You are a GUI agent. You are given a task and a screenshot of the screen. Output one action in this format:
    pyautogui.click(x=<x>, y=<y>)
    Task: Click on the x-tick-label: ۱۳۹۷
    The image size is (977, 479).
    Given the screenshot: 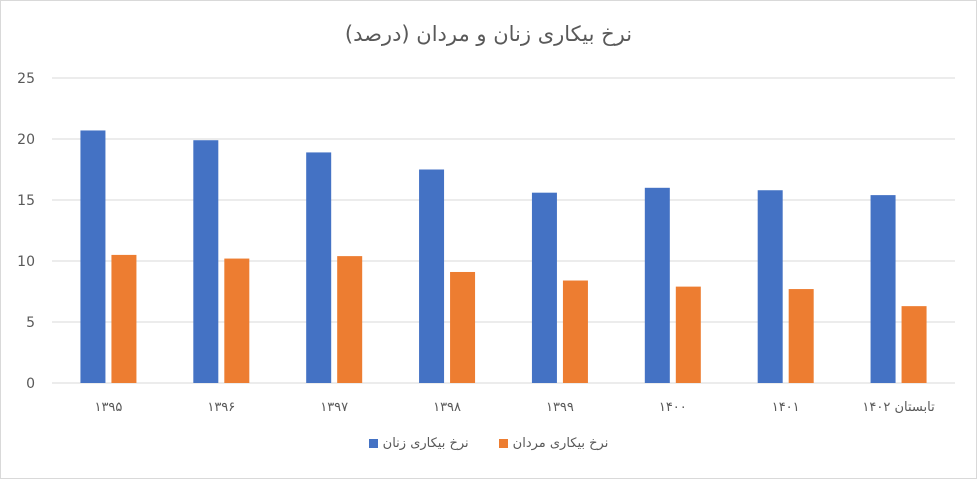 What is the action you would take?
    pyautogui.click(x=334, y=407)
    